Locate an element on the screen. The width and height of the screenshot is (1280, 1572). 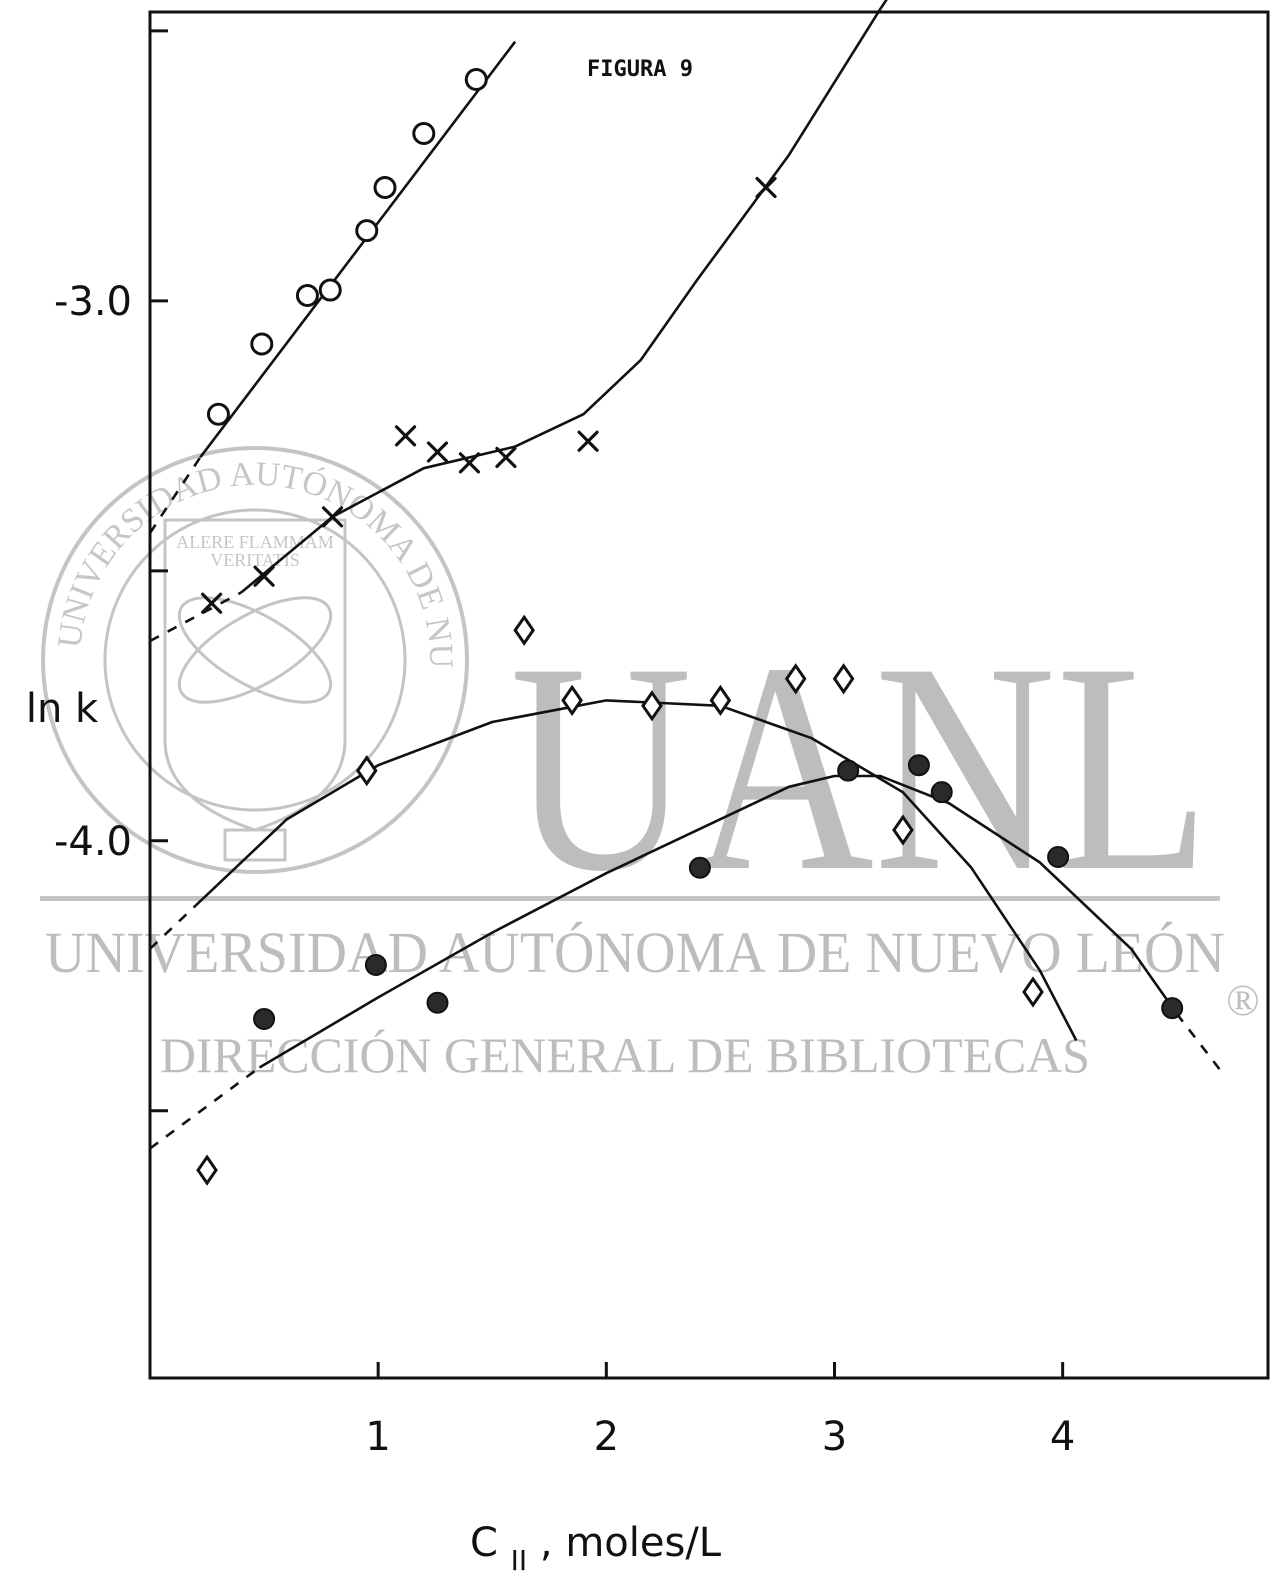
x-tick-label-2: 2 is located at coordinates (606, 1437).